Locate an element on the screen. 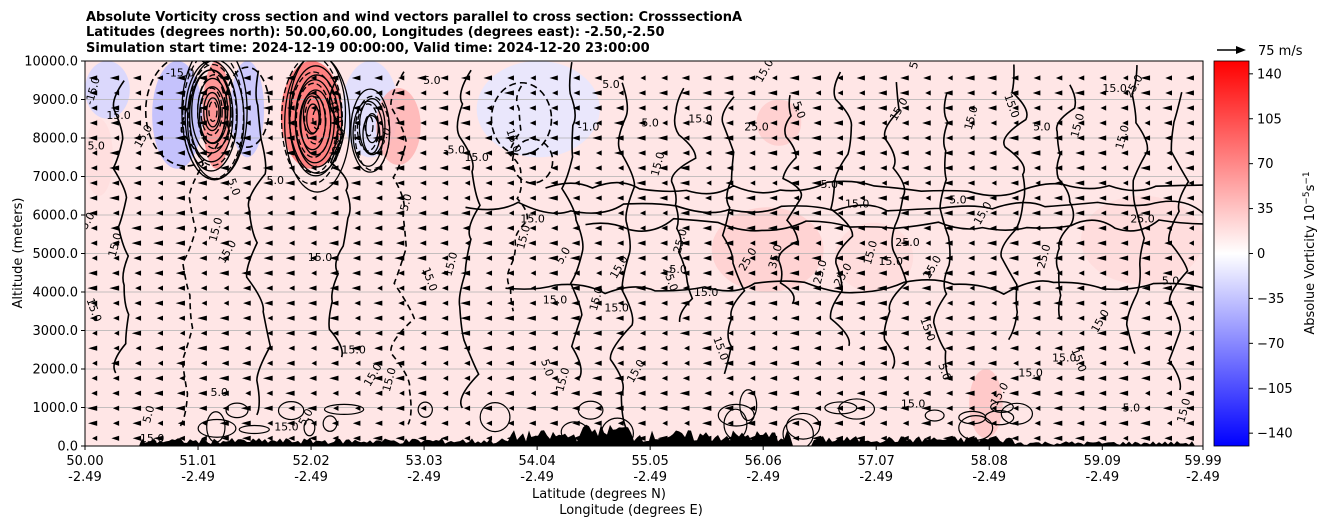 The image size is (1332, 526). y-tick-label: 4000.0 is located at coordinates (56, 293).